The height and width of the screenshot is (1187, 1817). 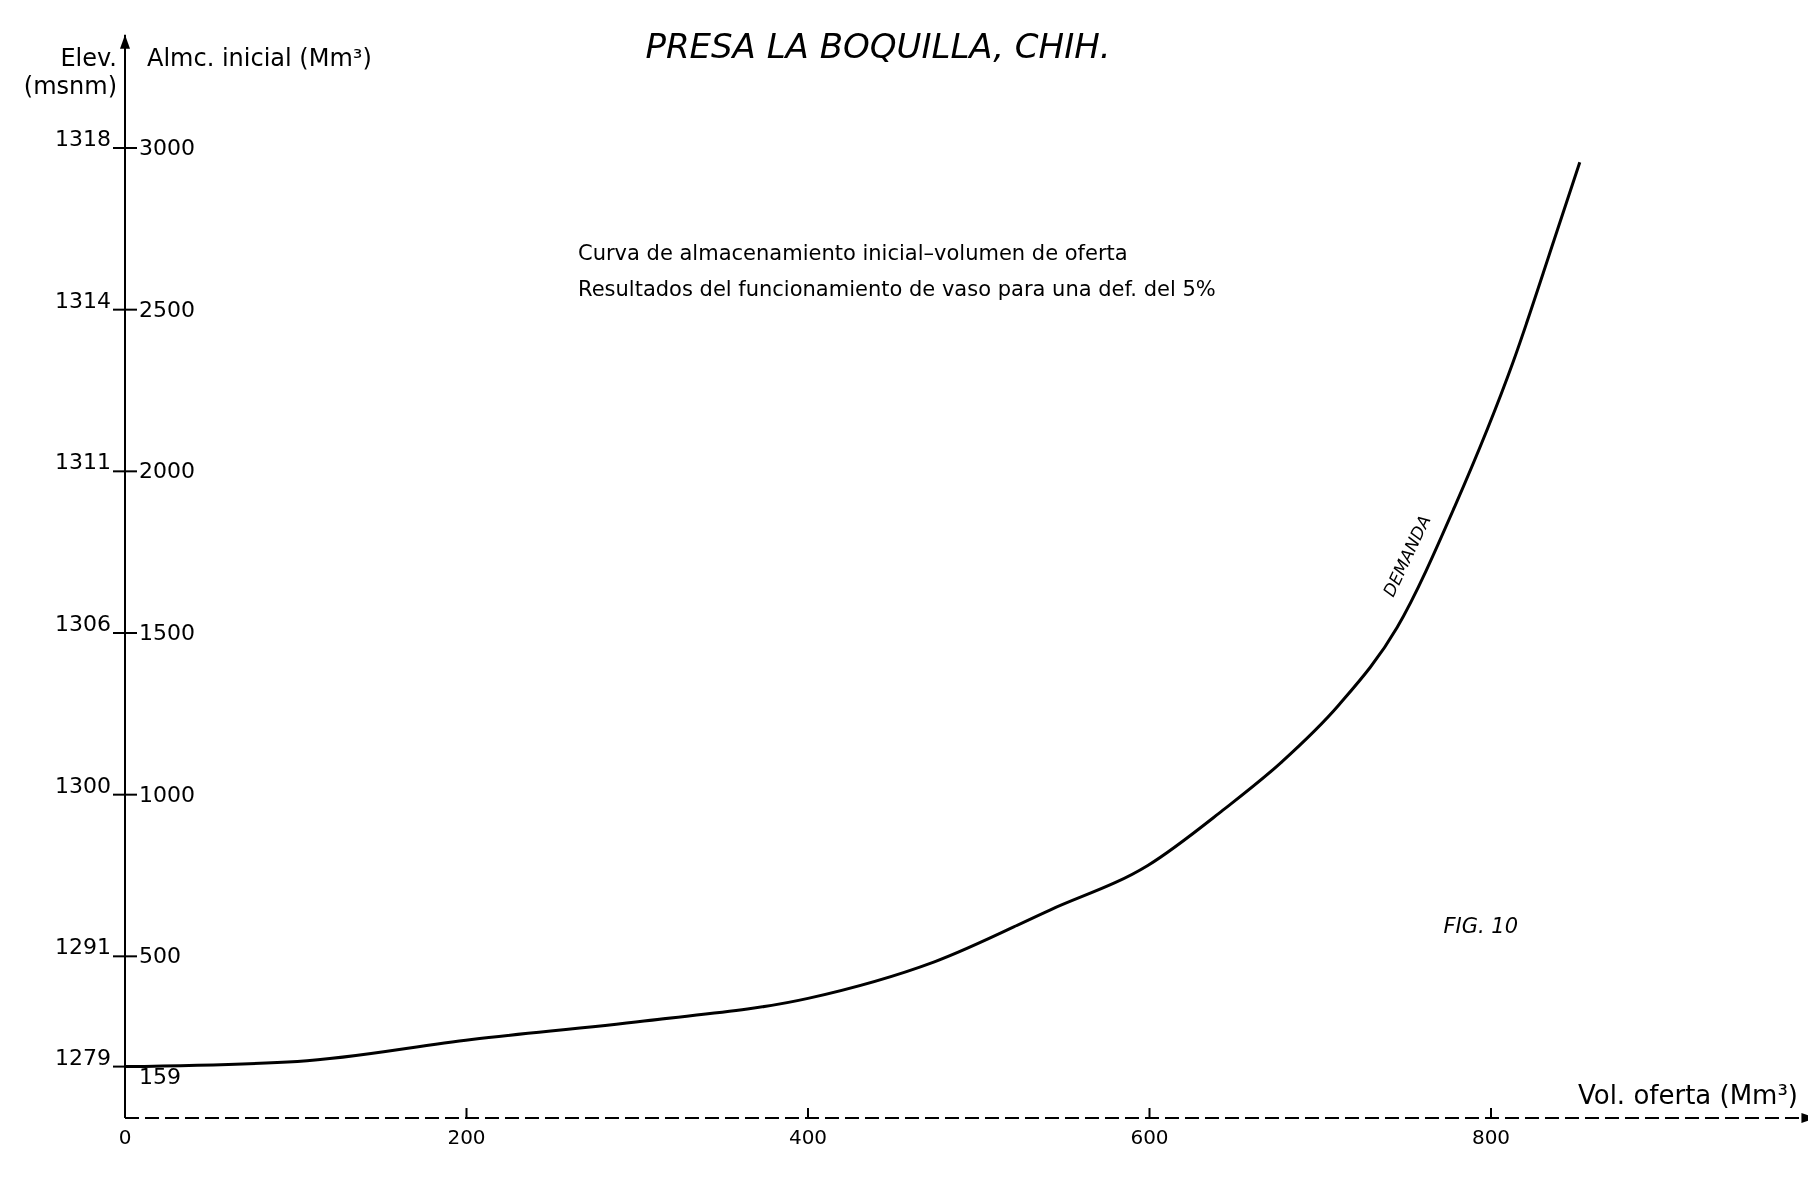 What do you see at coordinates (70, 72) in the screenshot?
I see `y2-axis-title: Elev. (msnm)` at bounding box center [70, 72].